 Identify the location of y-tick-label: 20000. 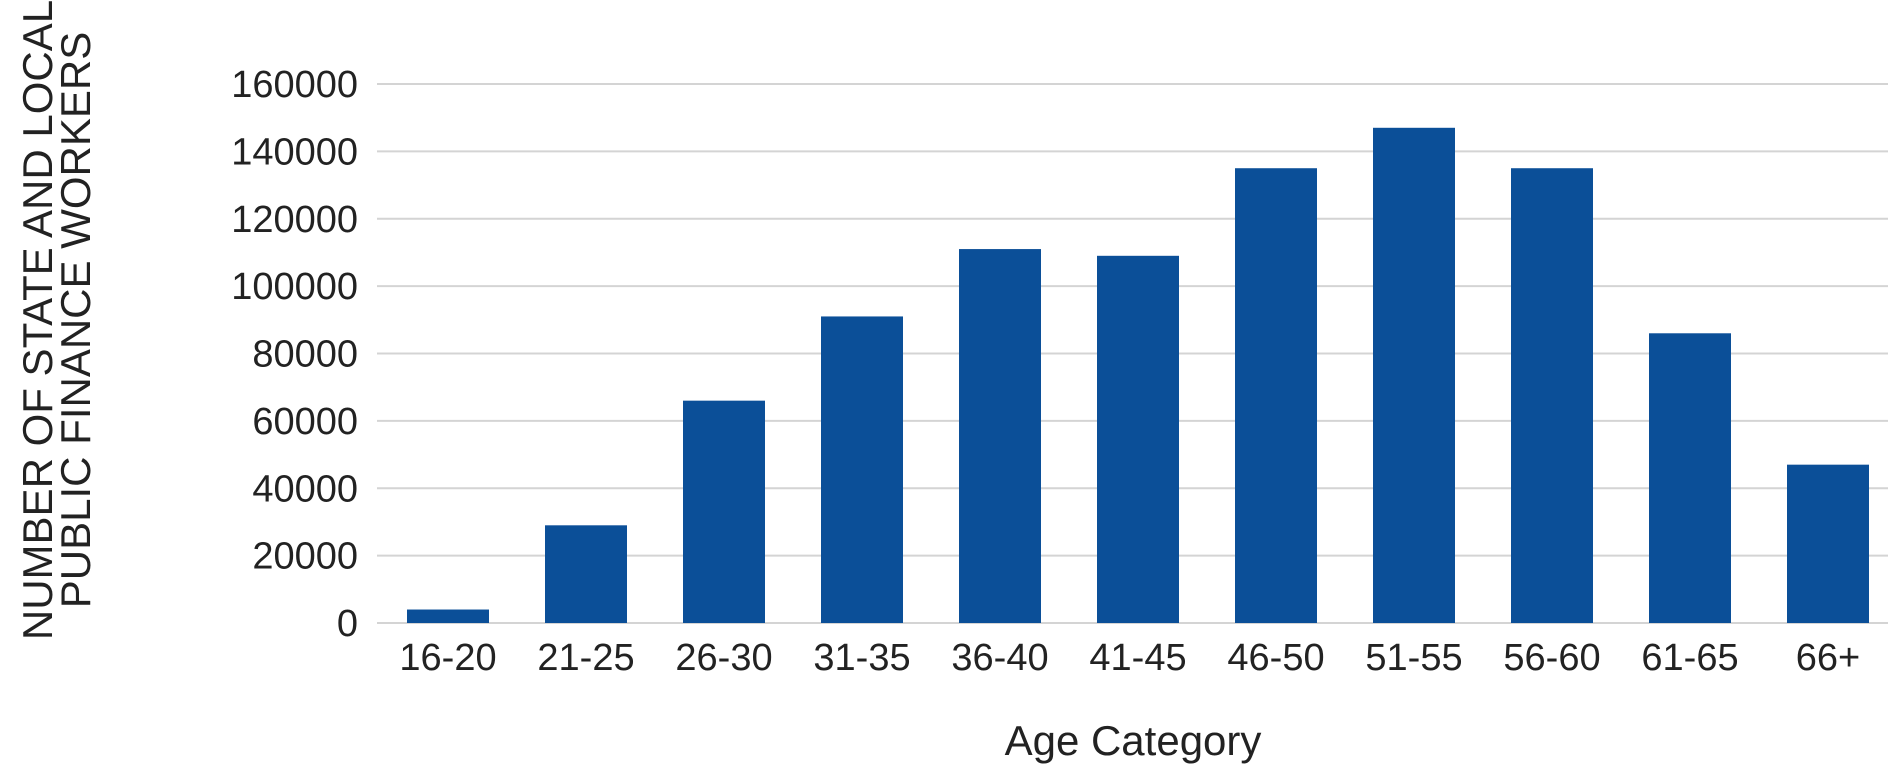
(305, 557).